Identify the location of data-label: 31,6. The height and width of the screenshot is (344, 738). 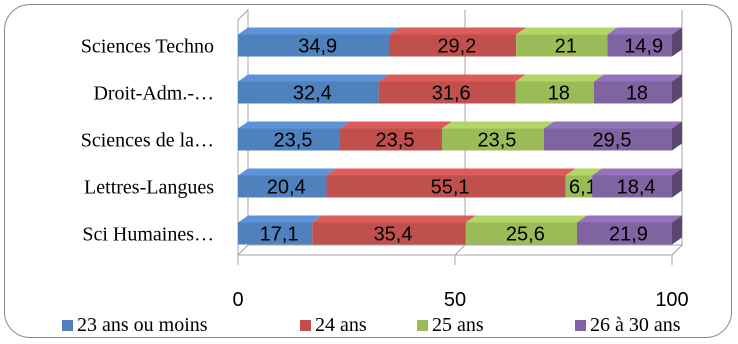
(451, 94).